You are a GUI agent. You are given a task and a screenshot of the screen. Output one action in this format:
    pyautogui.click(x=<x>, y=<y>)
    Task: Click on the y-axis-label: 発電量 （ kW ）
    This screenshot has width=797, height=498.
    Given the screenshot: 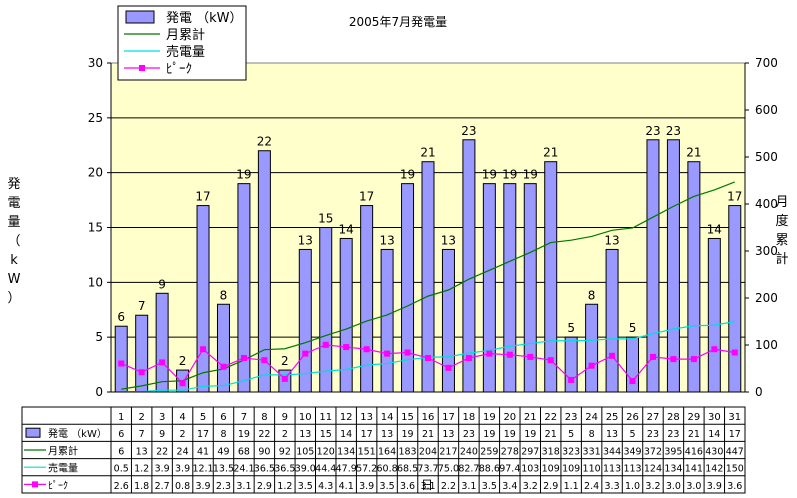 What is the action you would take?
    pyautogui.click(x=13, y=241)
    